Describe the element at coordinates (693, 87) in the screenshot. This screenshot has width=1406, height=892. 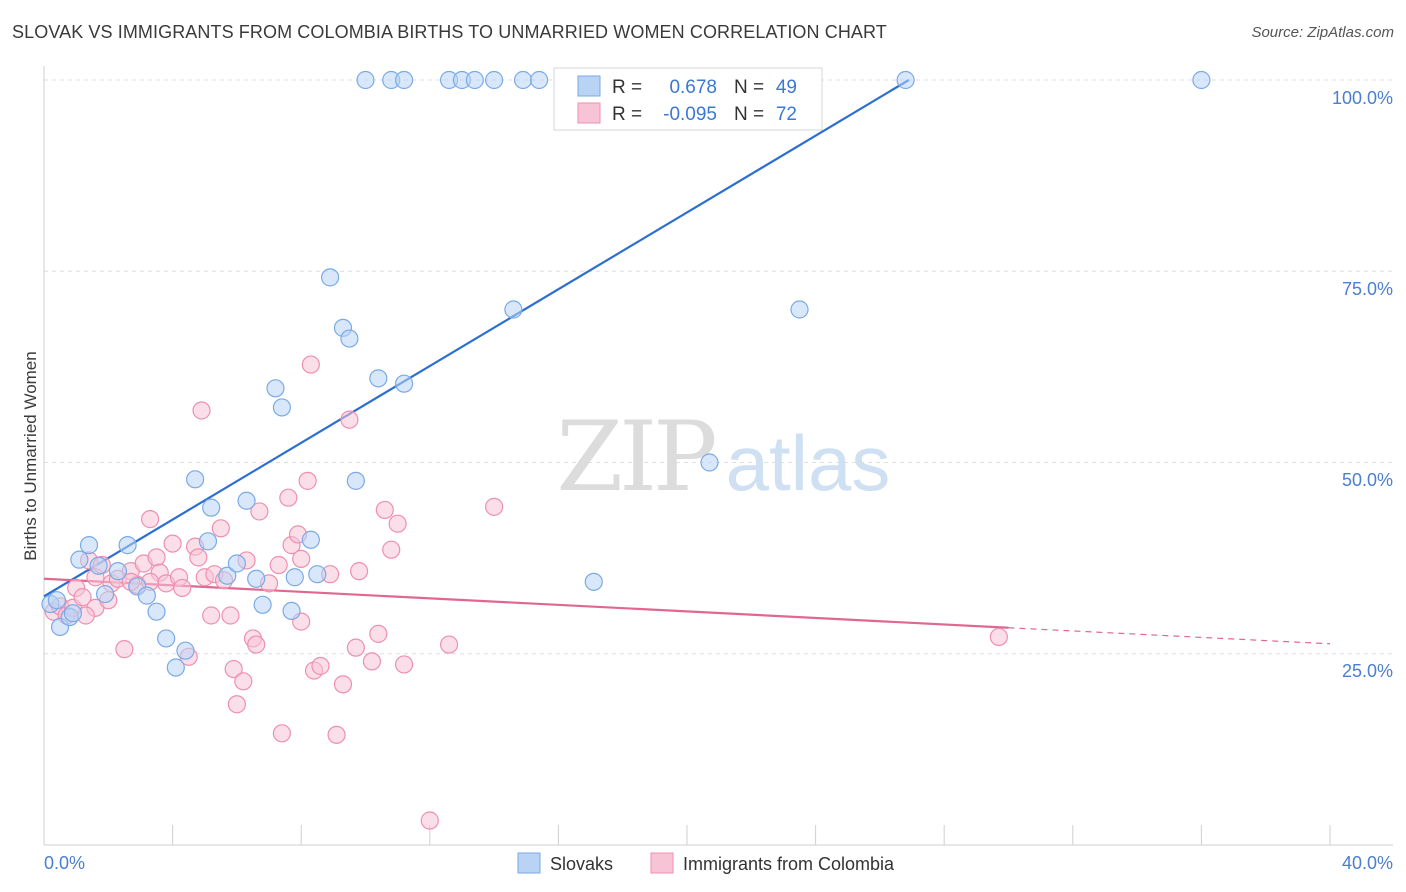
I see `stats-r-value-slovaks: 0.678` at that location.